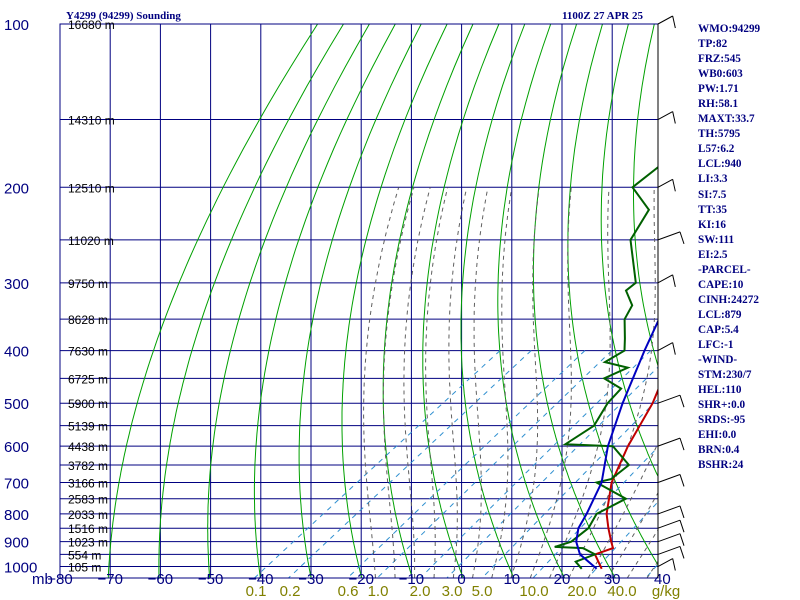 Image resolution: width=800 pixels, height=600 pixels. What do you see at coordinates (378, 591) in the screenshot?
I see `mixing-ratio-label: 1.0` at bounding box center [378, 591].